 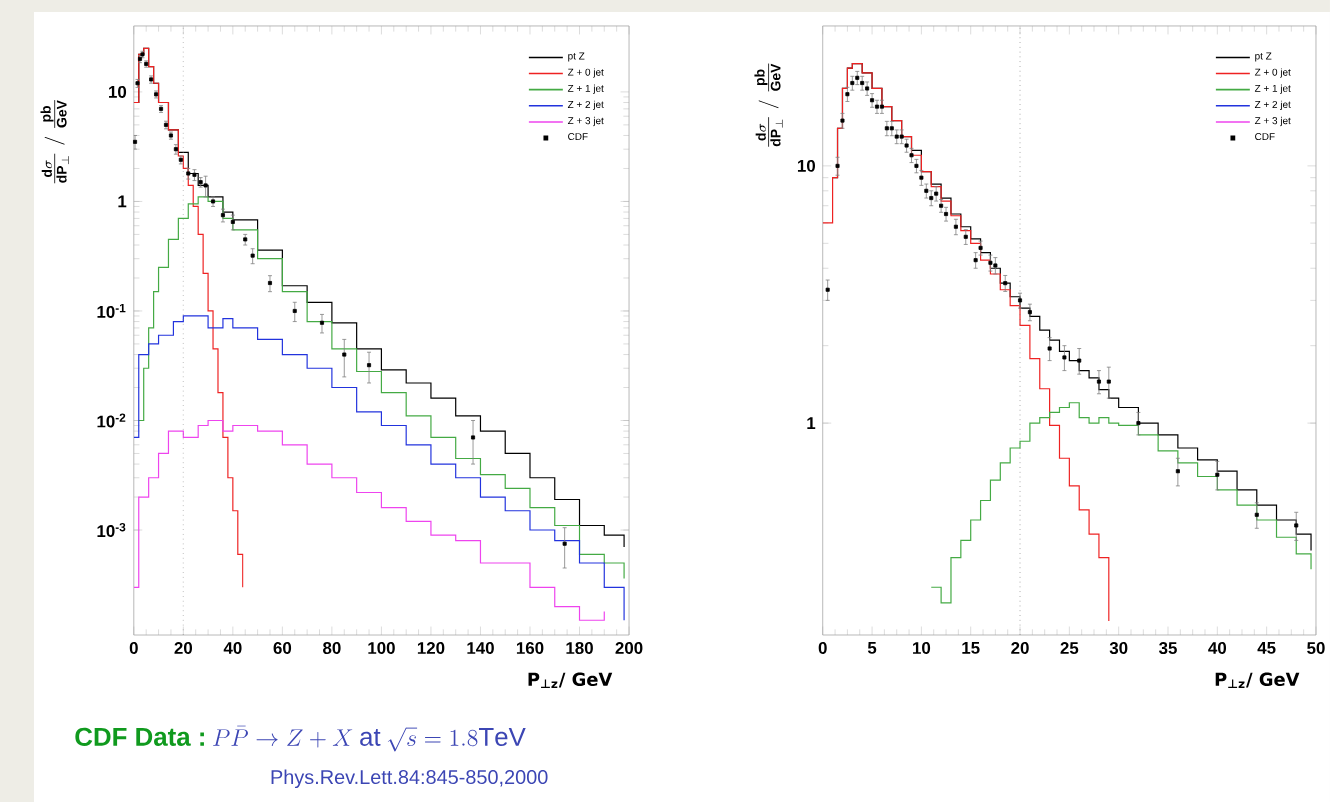 What do you see at coordinates (1069, 647) in the screenshot?
I see `x-tick-label: 25` at bounding box center [1069, 647].